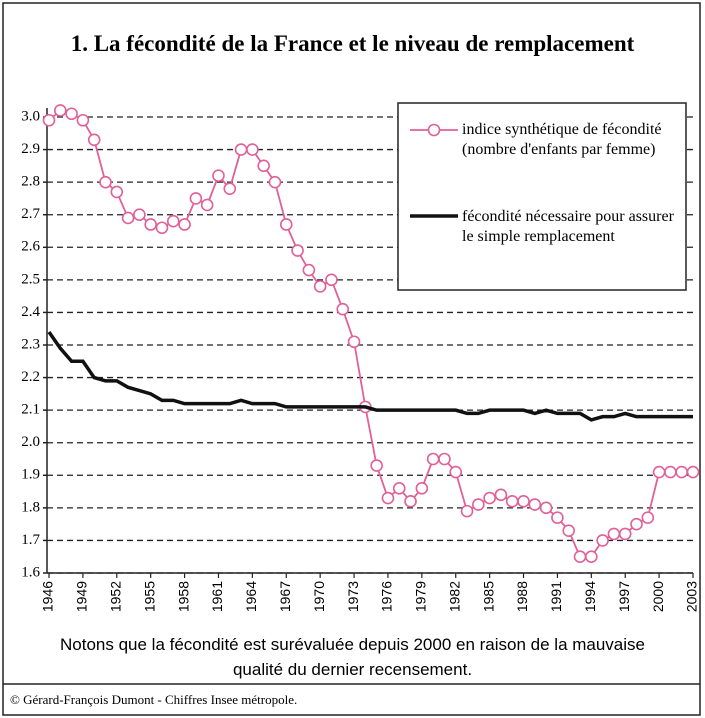 Image resolution: width=705 pixels, height=718 pixels. What do you see at coordinates (82, 596) in the screenshot?
I see `x-tick-label: 1949` at bounding box center [82, 596].